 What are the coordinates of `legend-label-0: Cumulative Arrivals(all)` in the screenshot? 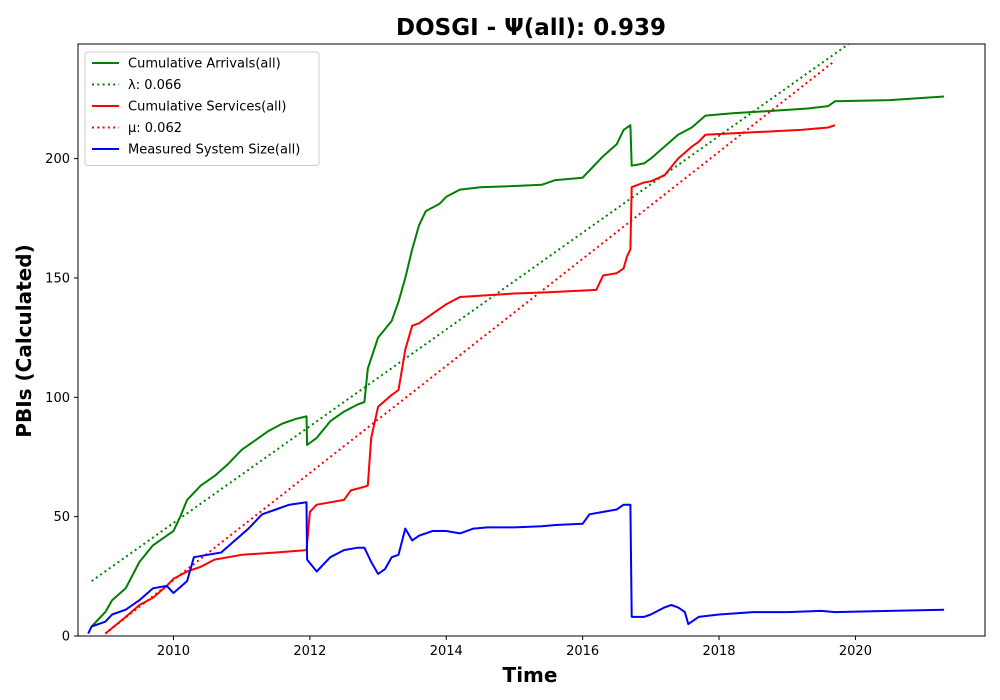 It's located at (204, 64).